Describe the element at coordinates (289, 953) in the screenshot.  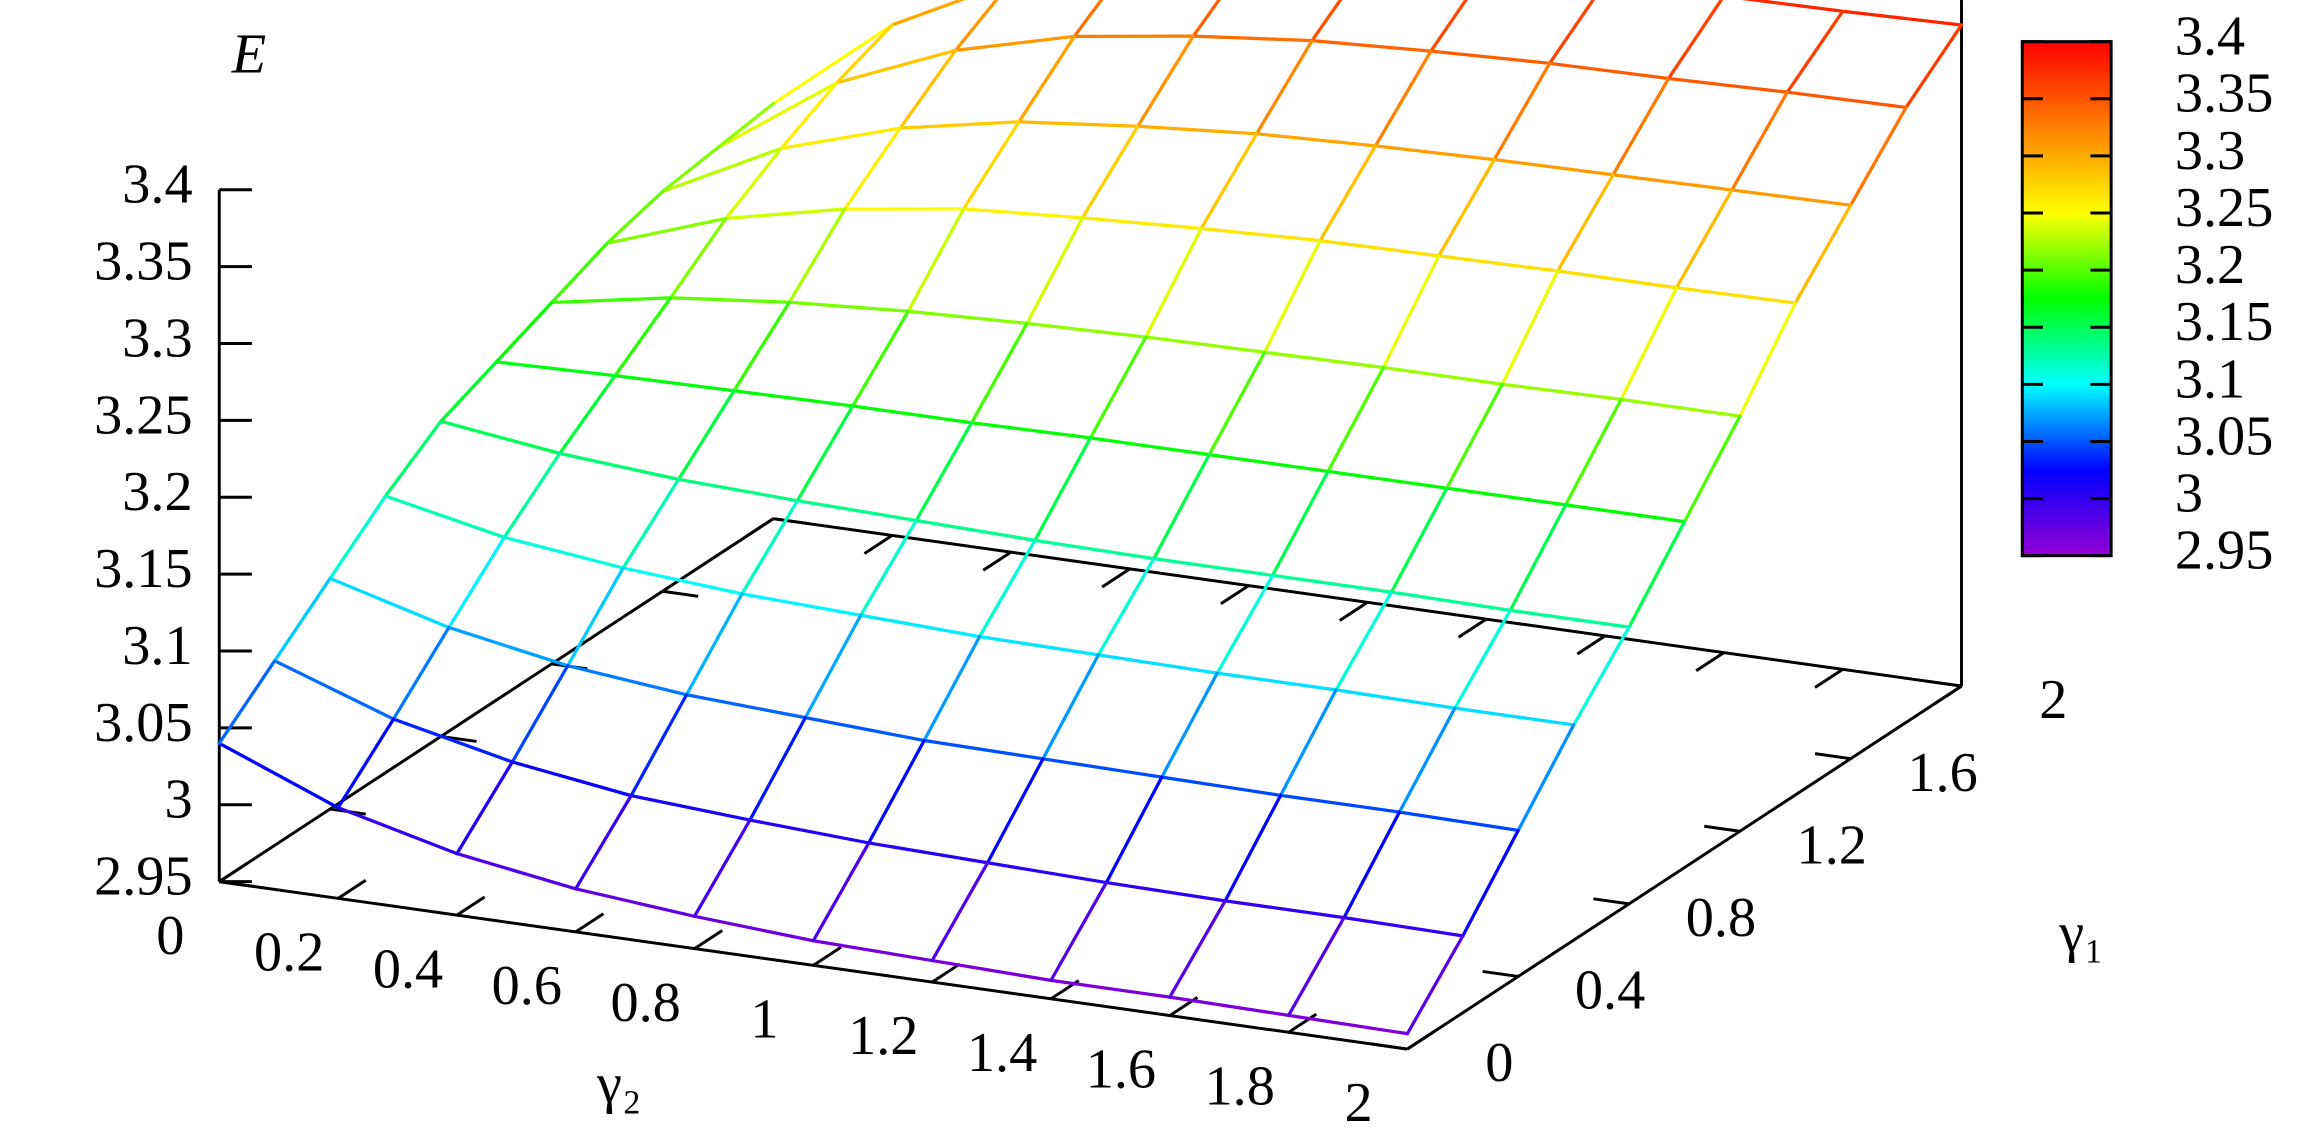
I see `x-tick-label: 0.2` at that location.